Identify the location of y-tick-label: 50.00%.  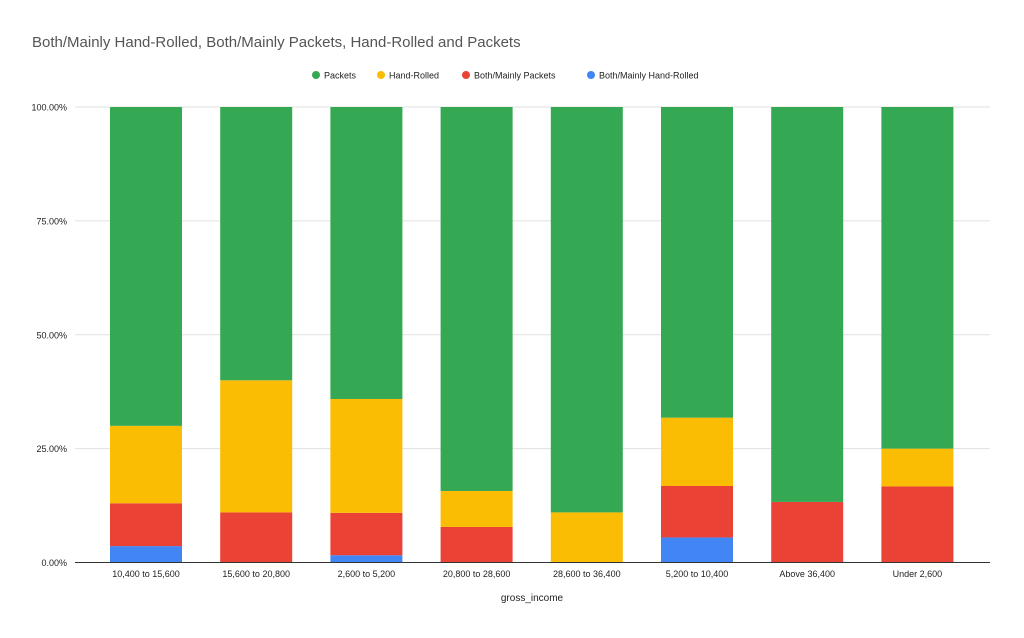
(51, 335).